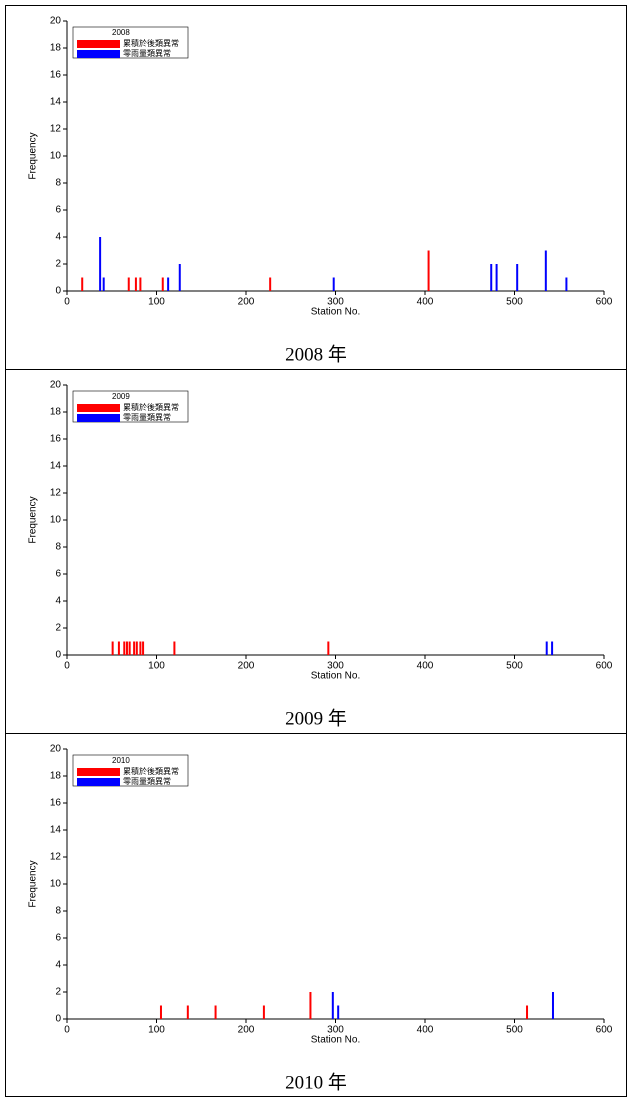  What do you see at coordinates (121, 396) in the screenshot?
I see `legend-title: 2009` at bounding box center [121, 396].